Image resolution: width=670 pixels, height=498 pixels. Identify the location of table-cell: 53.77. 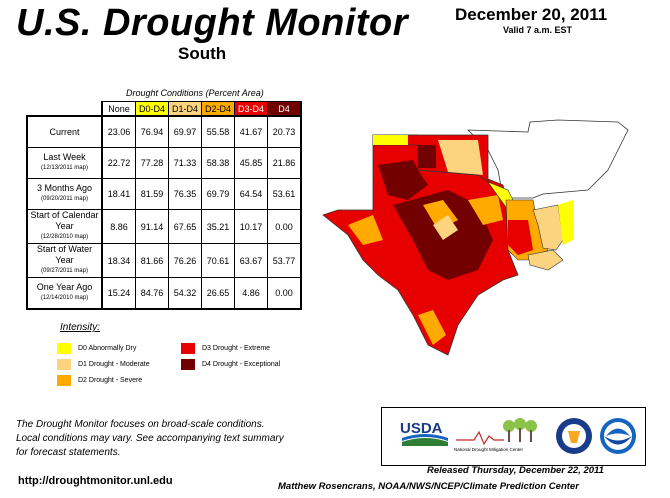
(284, 260).